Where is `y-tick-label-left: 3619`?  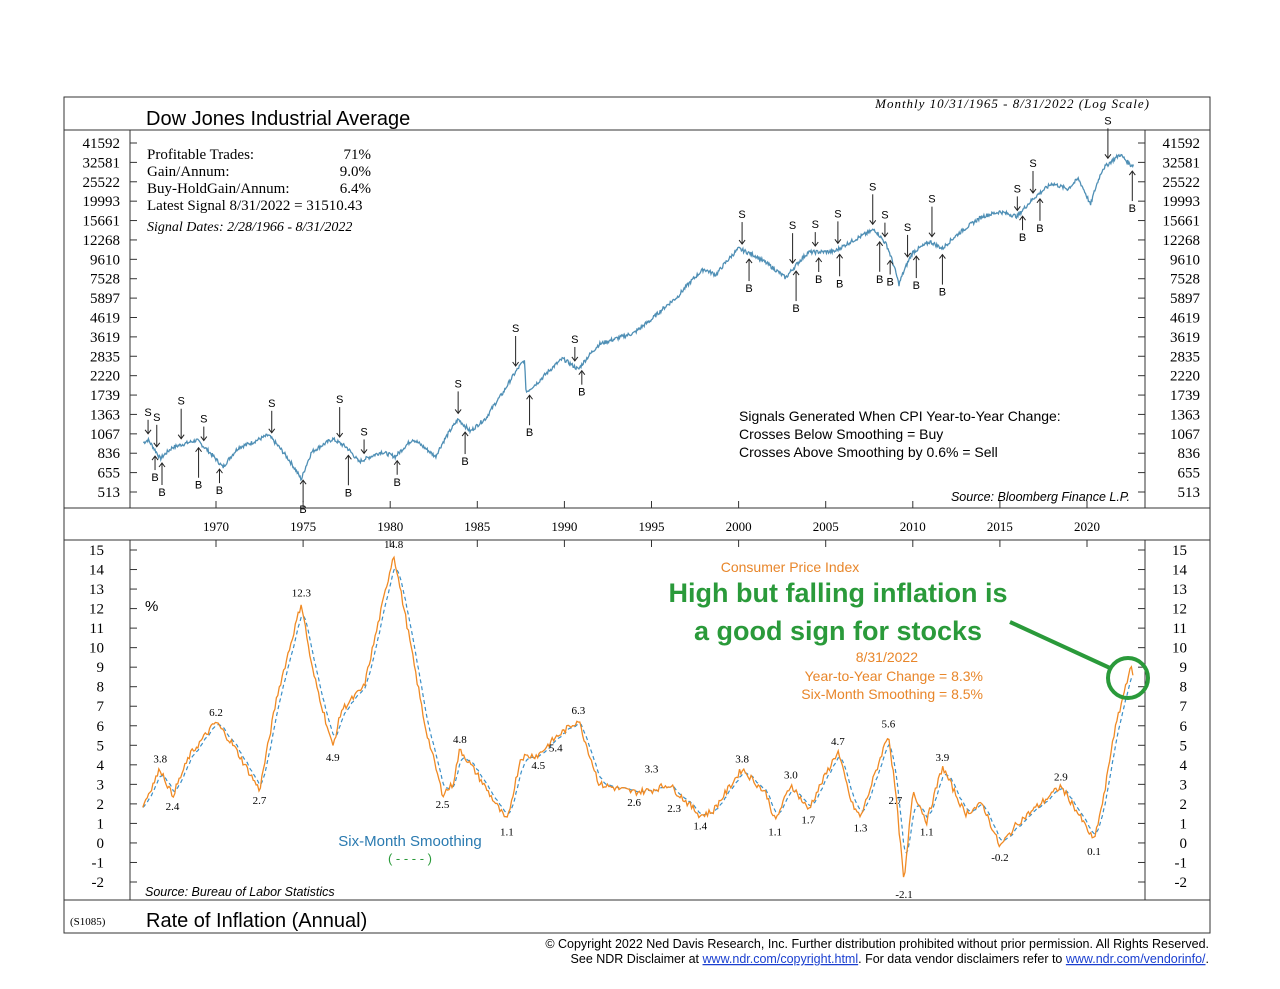
y-tick-label-left: 3619 is located at coordinates (105, 338).